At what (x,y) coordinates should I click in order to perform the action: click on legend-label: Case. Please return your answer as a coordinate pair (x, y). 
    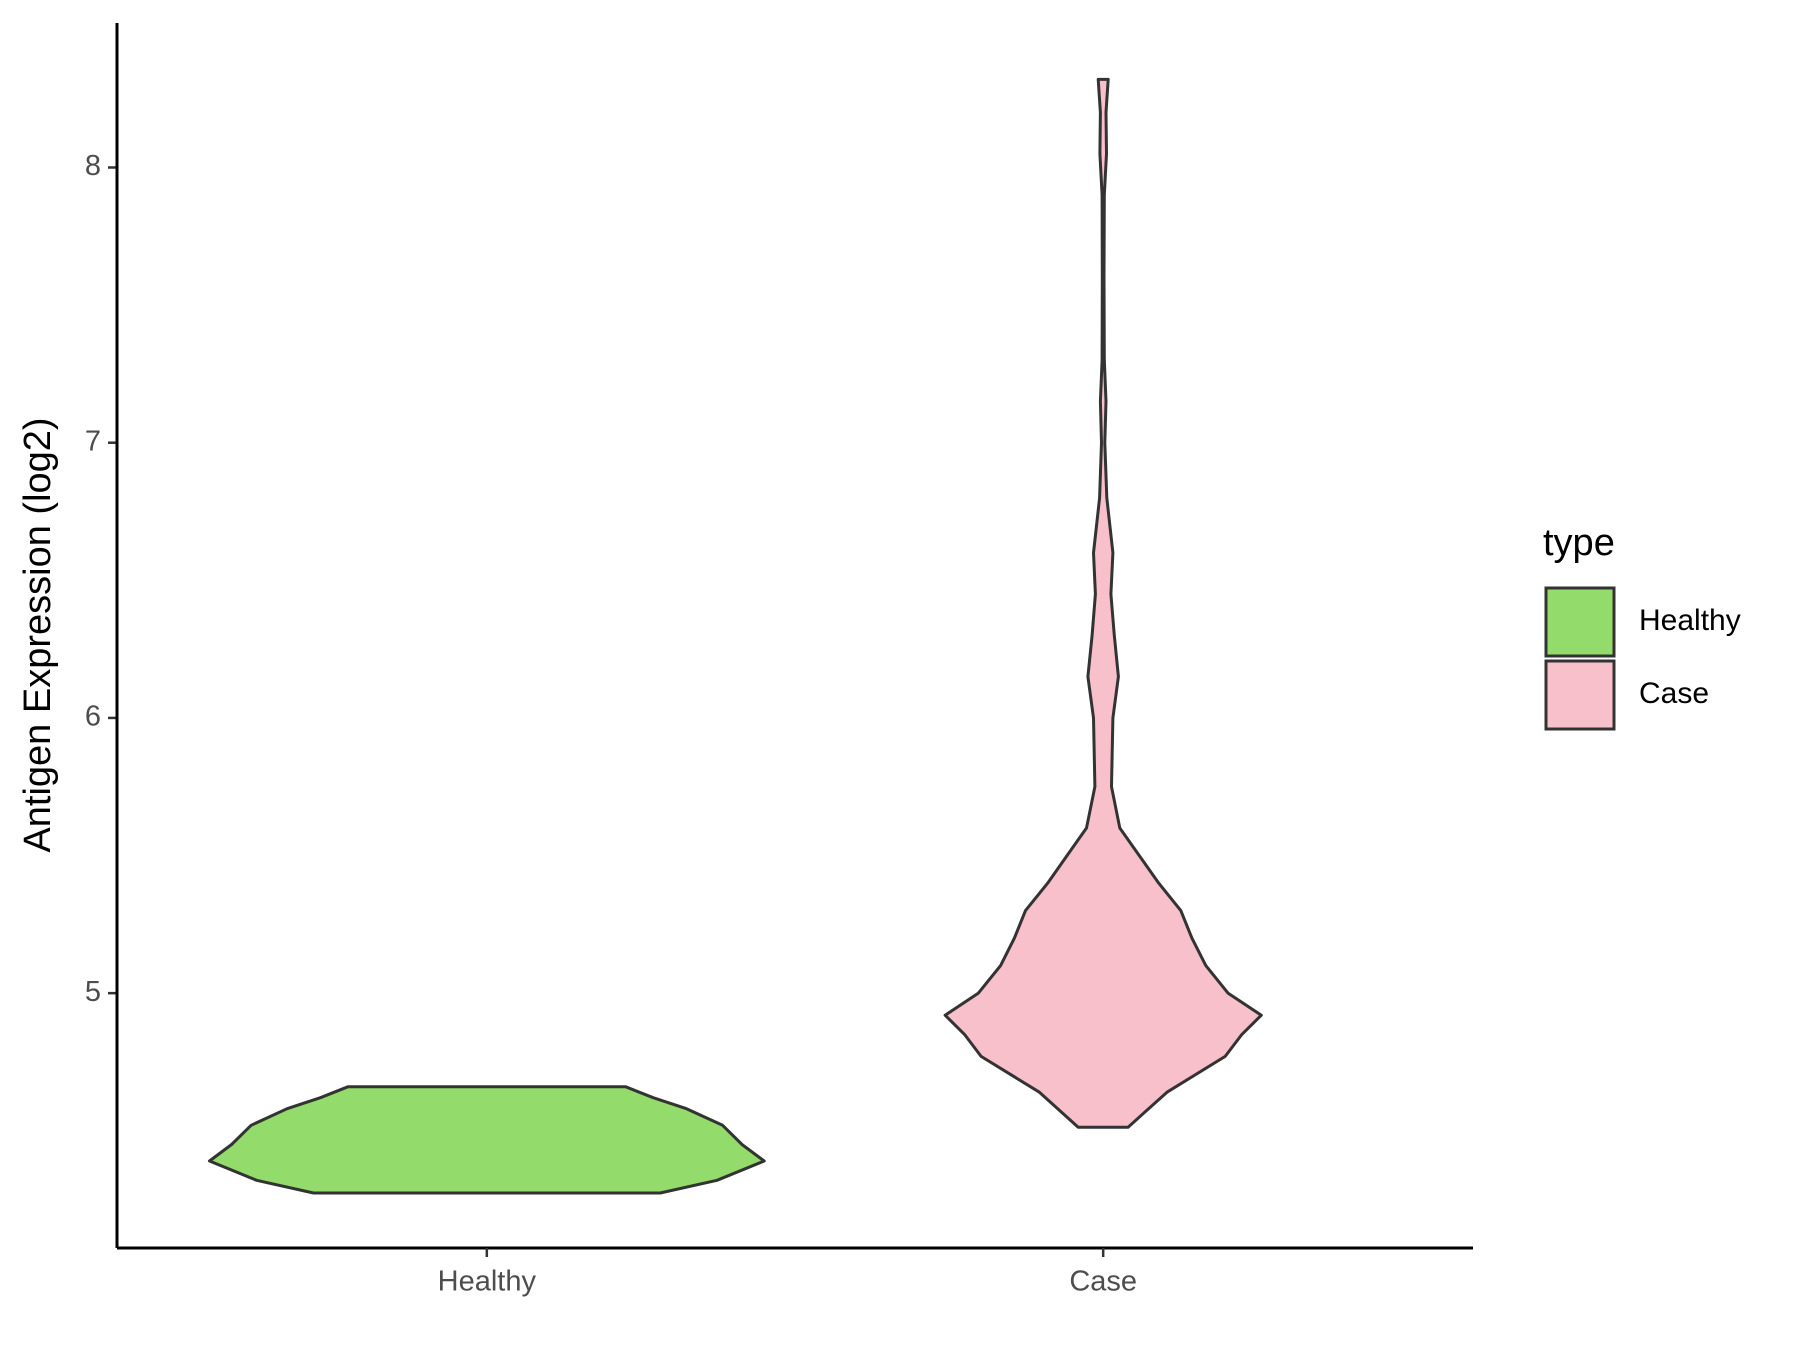
    Looking at the image, I should click on (1674, 693).